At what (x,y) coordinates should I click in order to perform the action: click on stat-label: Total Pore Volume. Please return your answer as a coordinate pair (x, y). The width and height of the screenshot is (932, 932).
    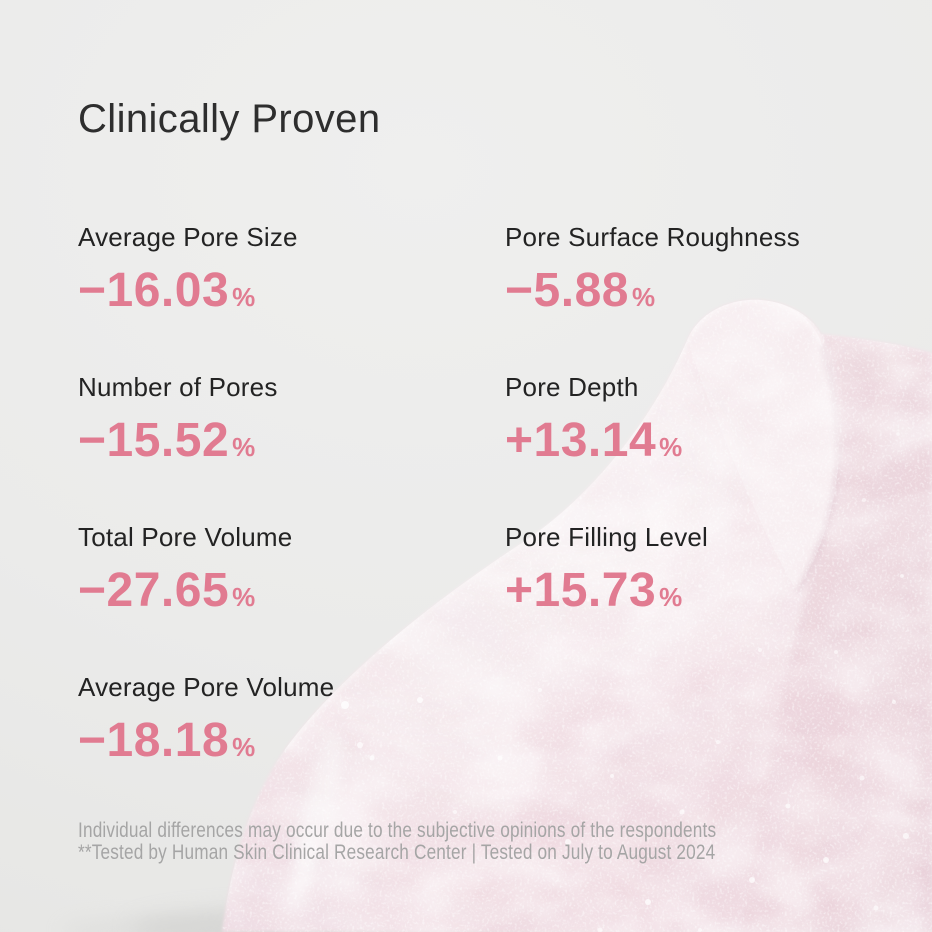
    Looking at the image, I should click on (185, 537).